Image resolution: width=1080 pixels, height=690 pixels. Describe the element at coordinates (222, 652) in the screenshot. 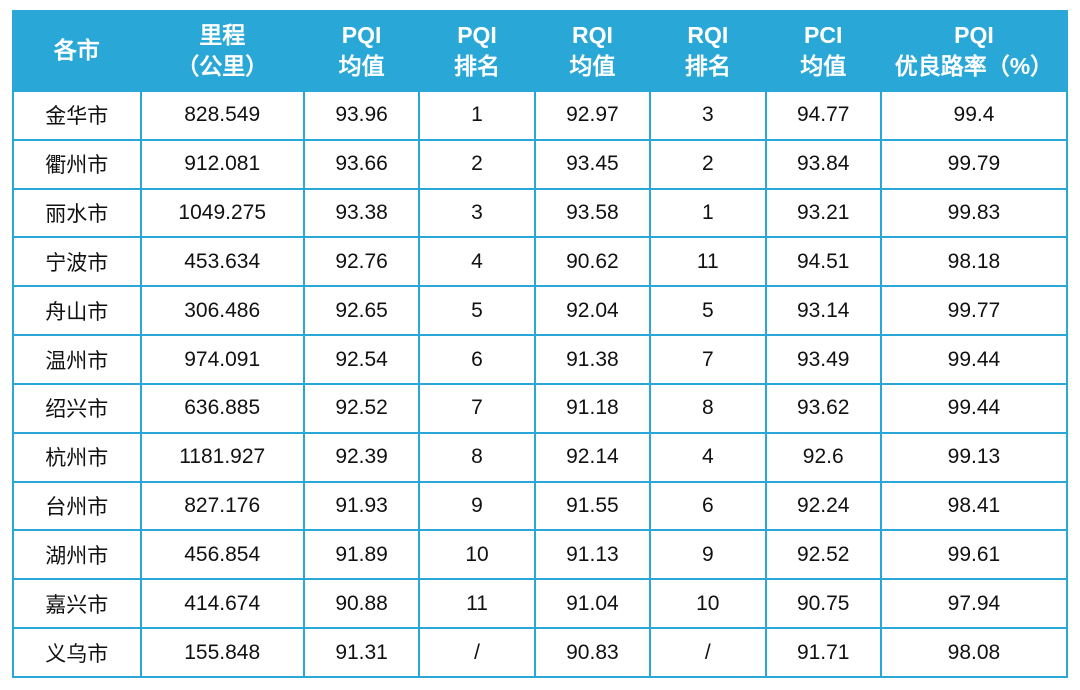

I see `value-cell: 155.848` at that location.